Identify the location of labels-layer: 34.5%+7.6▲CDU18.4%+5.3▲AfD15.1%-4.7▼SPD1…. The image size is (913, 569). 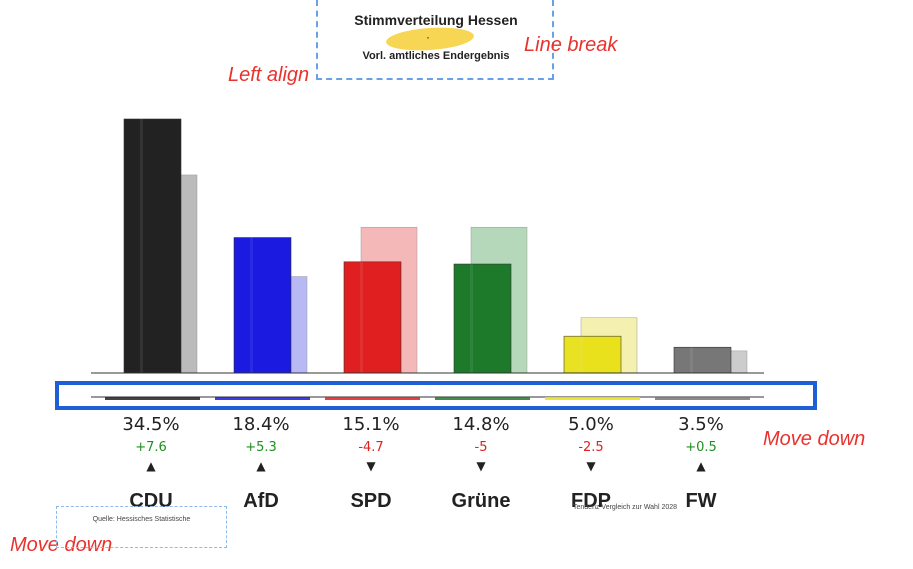
(422, 463).